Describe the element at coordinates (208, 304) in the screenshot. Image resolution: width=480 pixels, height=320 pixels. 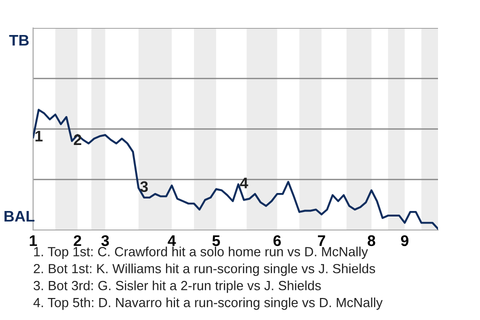
I see `text: 4. Top 5th: D. Navarro hit a run-scoring single vs D. McNally` at that location.